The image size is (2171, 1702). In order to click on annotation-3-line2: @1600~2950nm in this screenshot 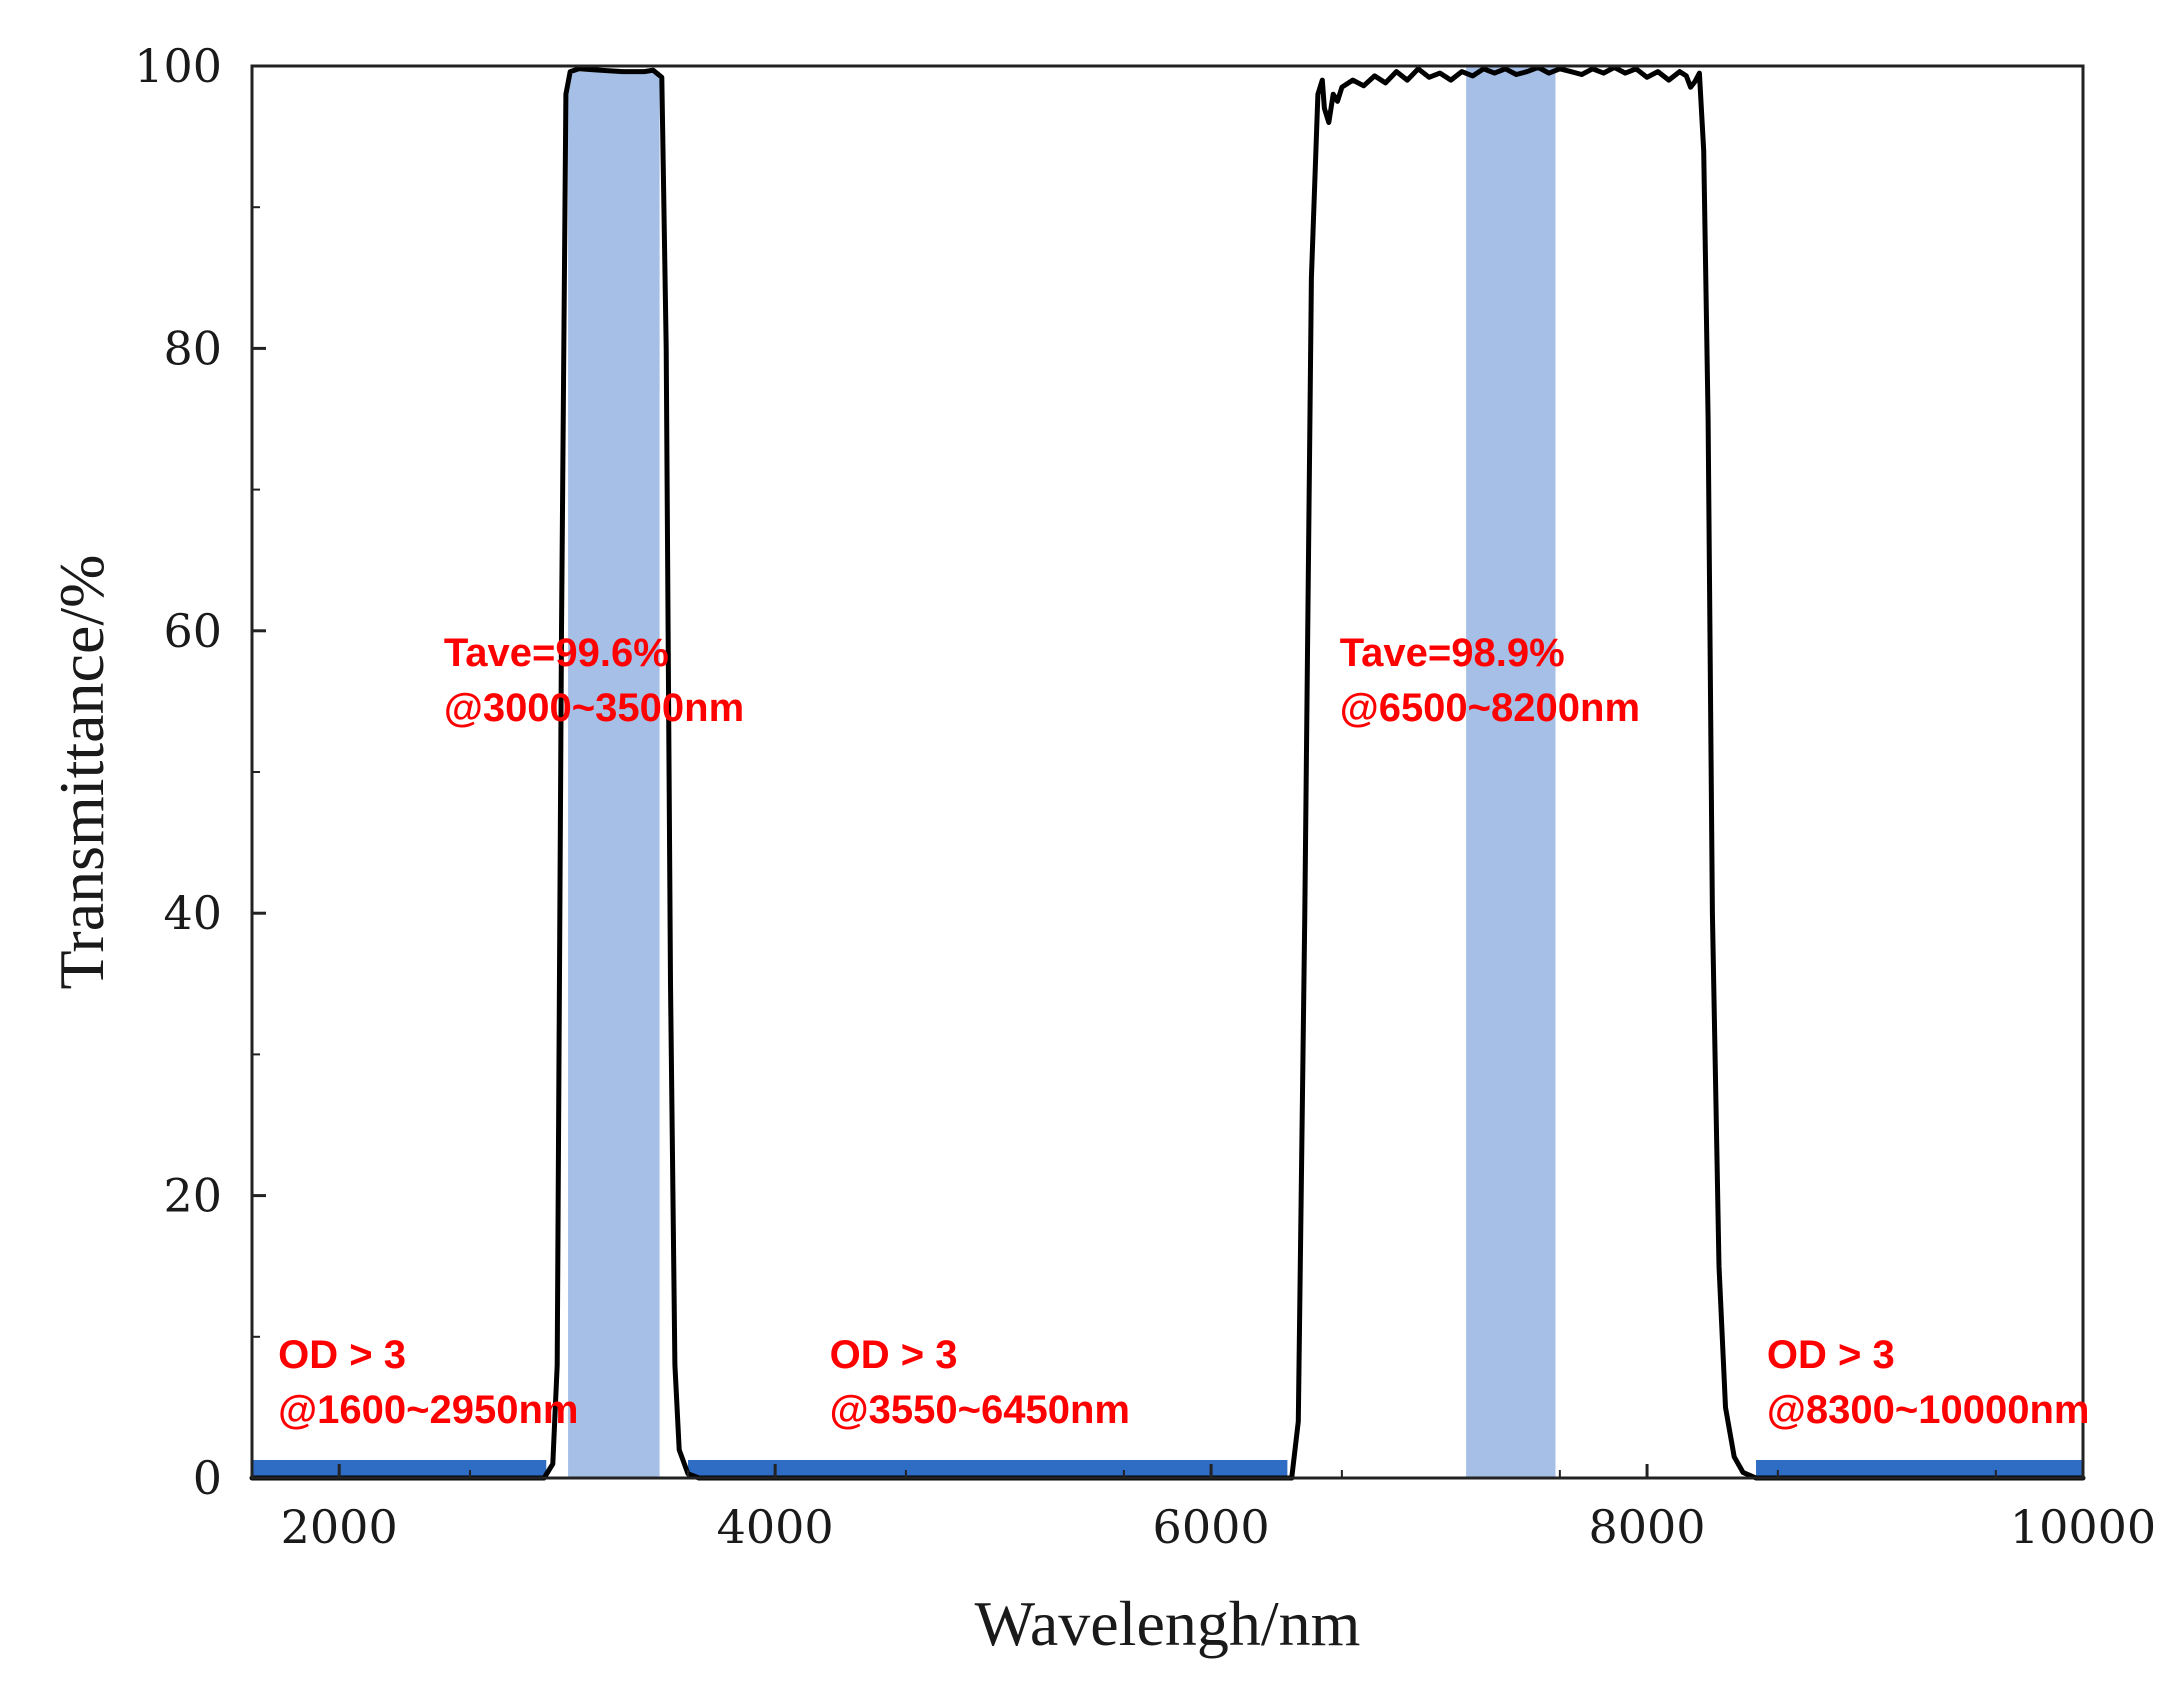, I will do `click(428, 1410)`.